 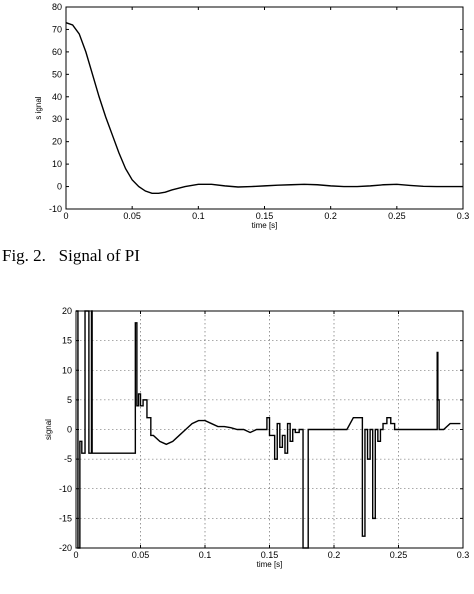 I want to click on y-tick-label: -5, so click(x=68, y=459).